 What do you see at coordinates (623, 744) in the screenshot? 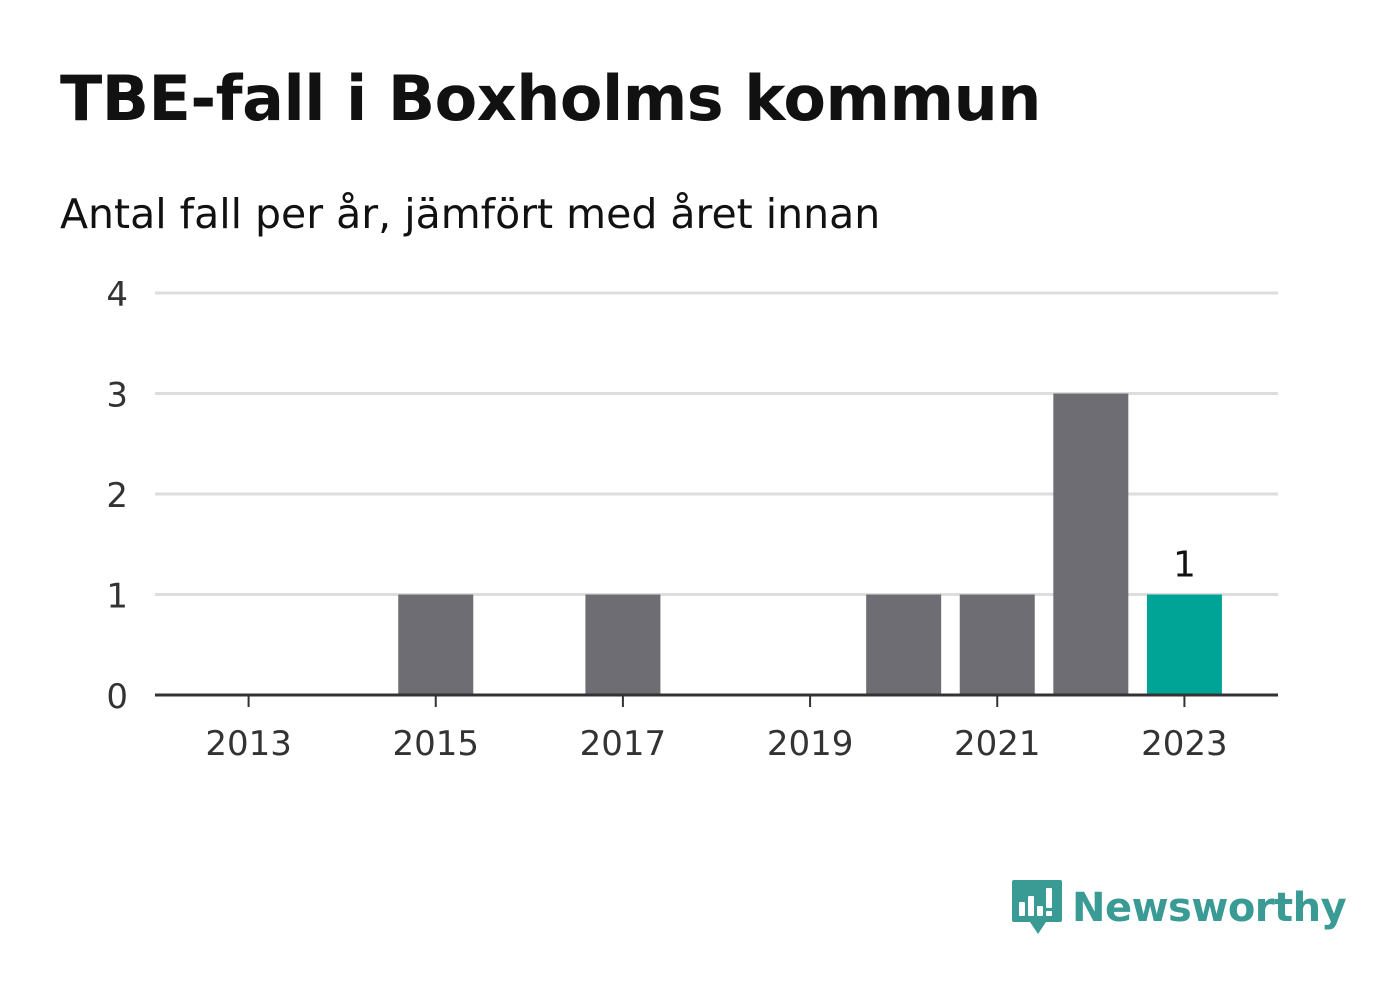
I see `x-tick-label: 2017` at bounding box center [623, 744].